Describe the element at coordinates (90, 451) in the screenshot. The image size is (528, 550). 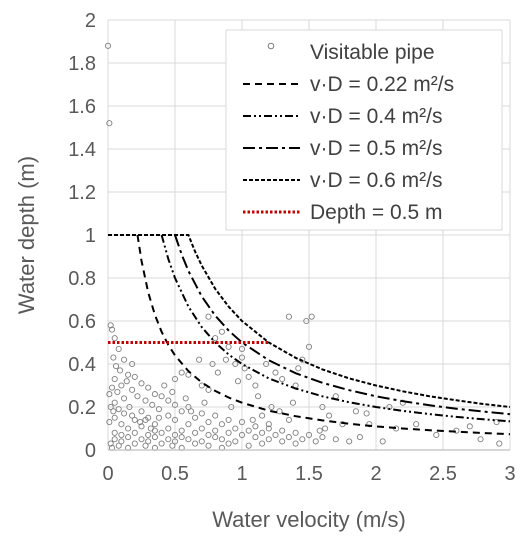
I see `y-tick-label: 0` at that location.